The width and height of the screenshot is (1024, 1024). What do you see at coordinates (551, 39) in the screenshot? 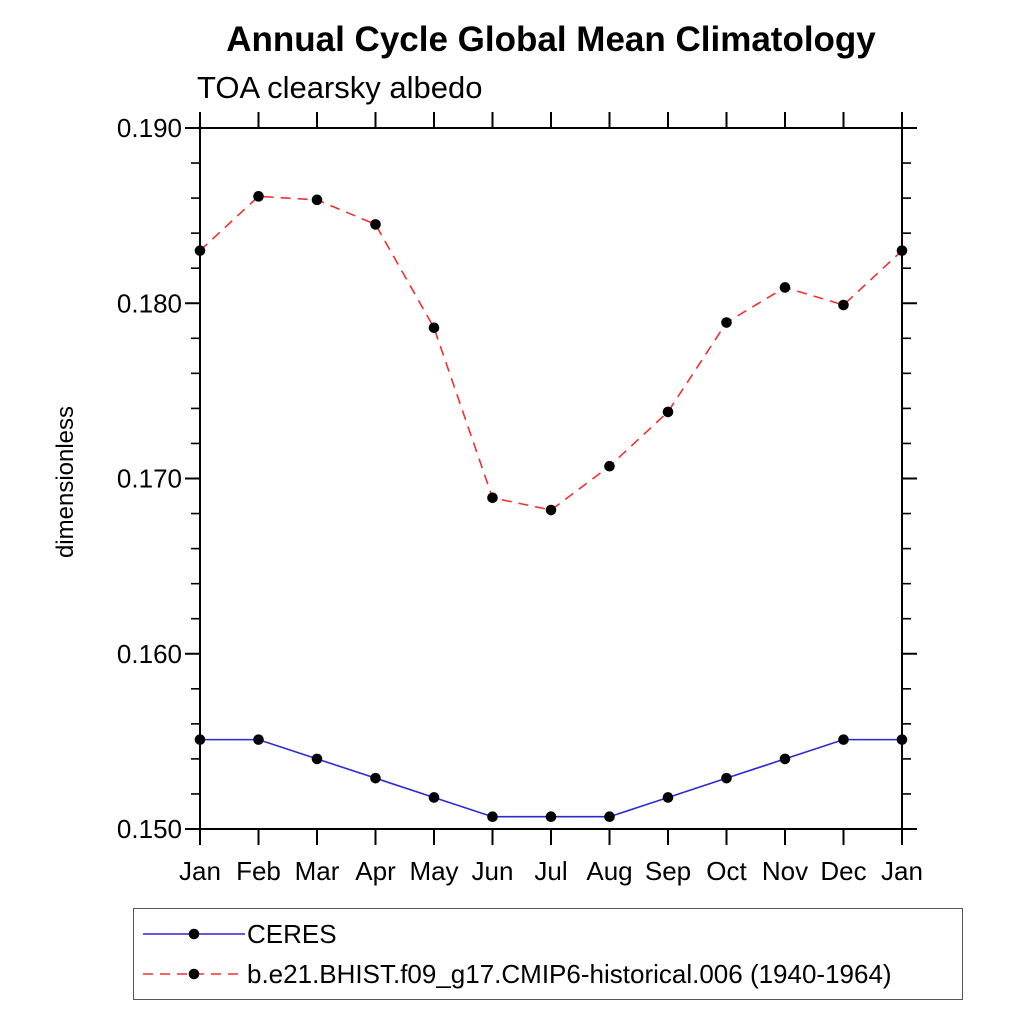
I see `chart-title: Annual Cycle Global Mean Climatology` at bounding box center [551, 39].